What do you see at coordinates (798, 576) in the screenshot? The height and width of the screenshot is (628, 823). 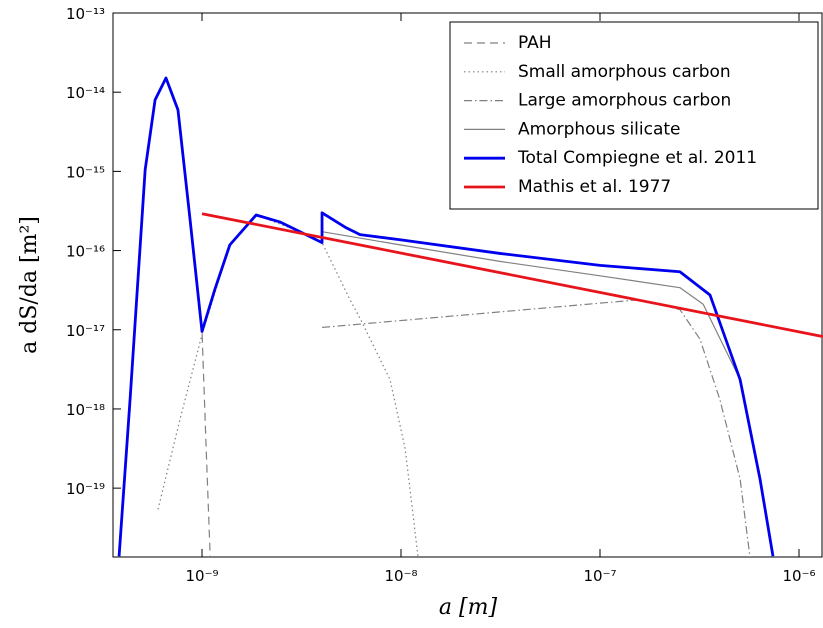 I see `x-tick-label: 10⁻⁶` at bounding box center [798, 576].